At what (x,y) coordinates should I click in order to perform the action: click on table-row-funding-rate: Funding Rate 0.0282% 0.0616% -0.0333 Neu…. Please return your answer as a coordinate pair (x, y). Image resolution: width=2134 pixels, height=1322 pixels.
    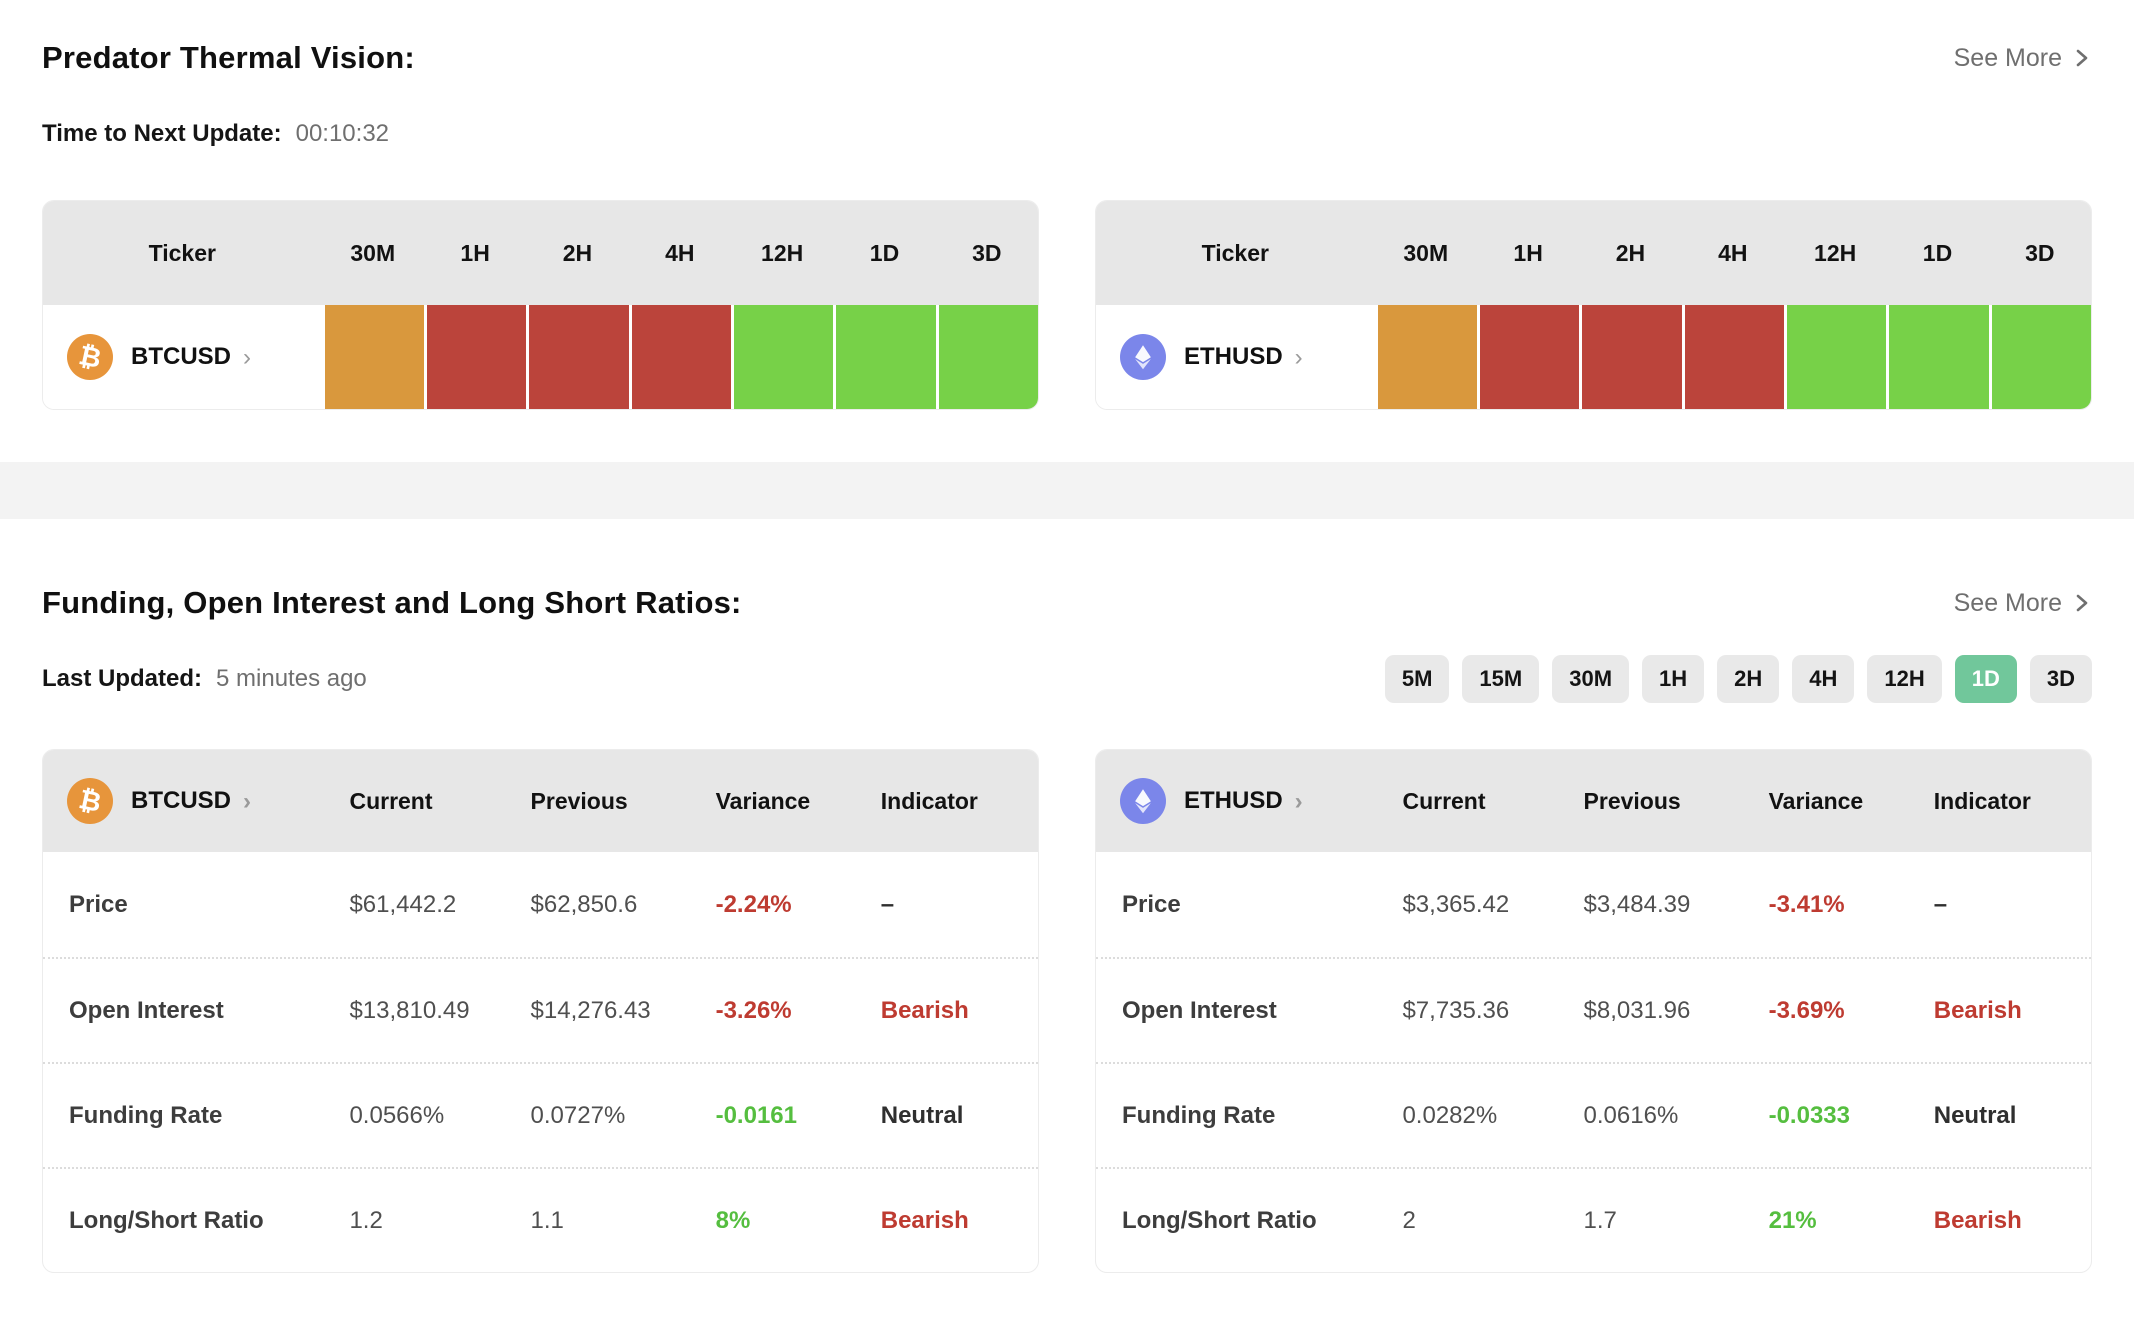
    Looking at the image, I should click on (1593, 1114).